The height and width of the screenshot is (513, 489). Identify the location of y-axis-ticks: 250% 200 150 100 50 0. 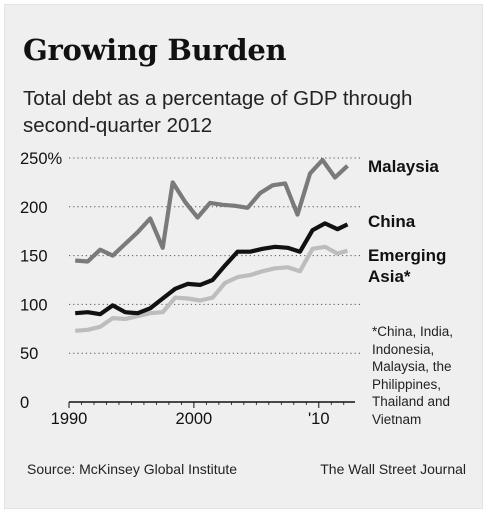
(41, 281).